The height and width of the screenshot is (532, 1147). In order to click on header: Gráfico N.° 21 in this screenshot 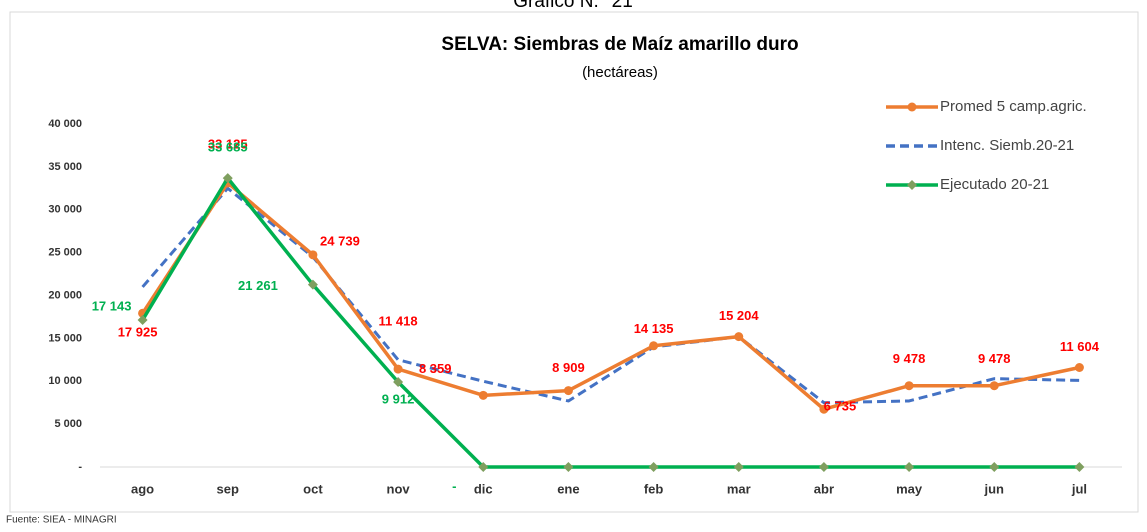, I will do `click(573, 6)`.